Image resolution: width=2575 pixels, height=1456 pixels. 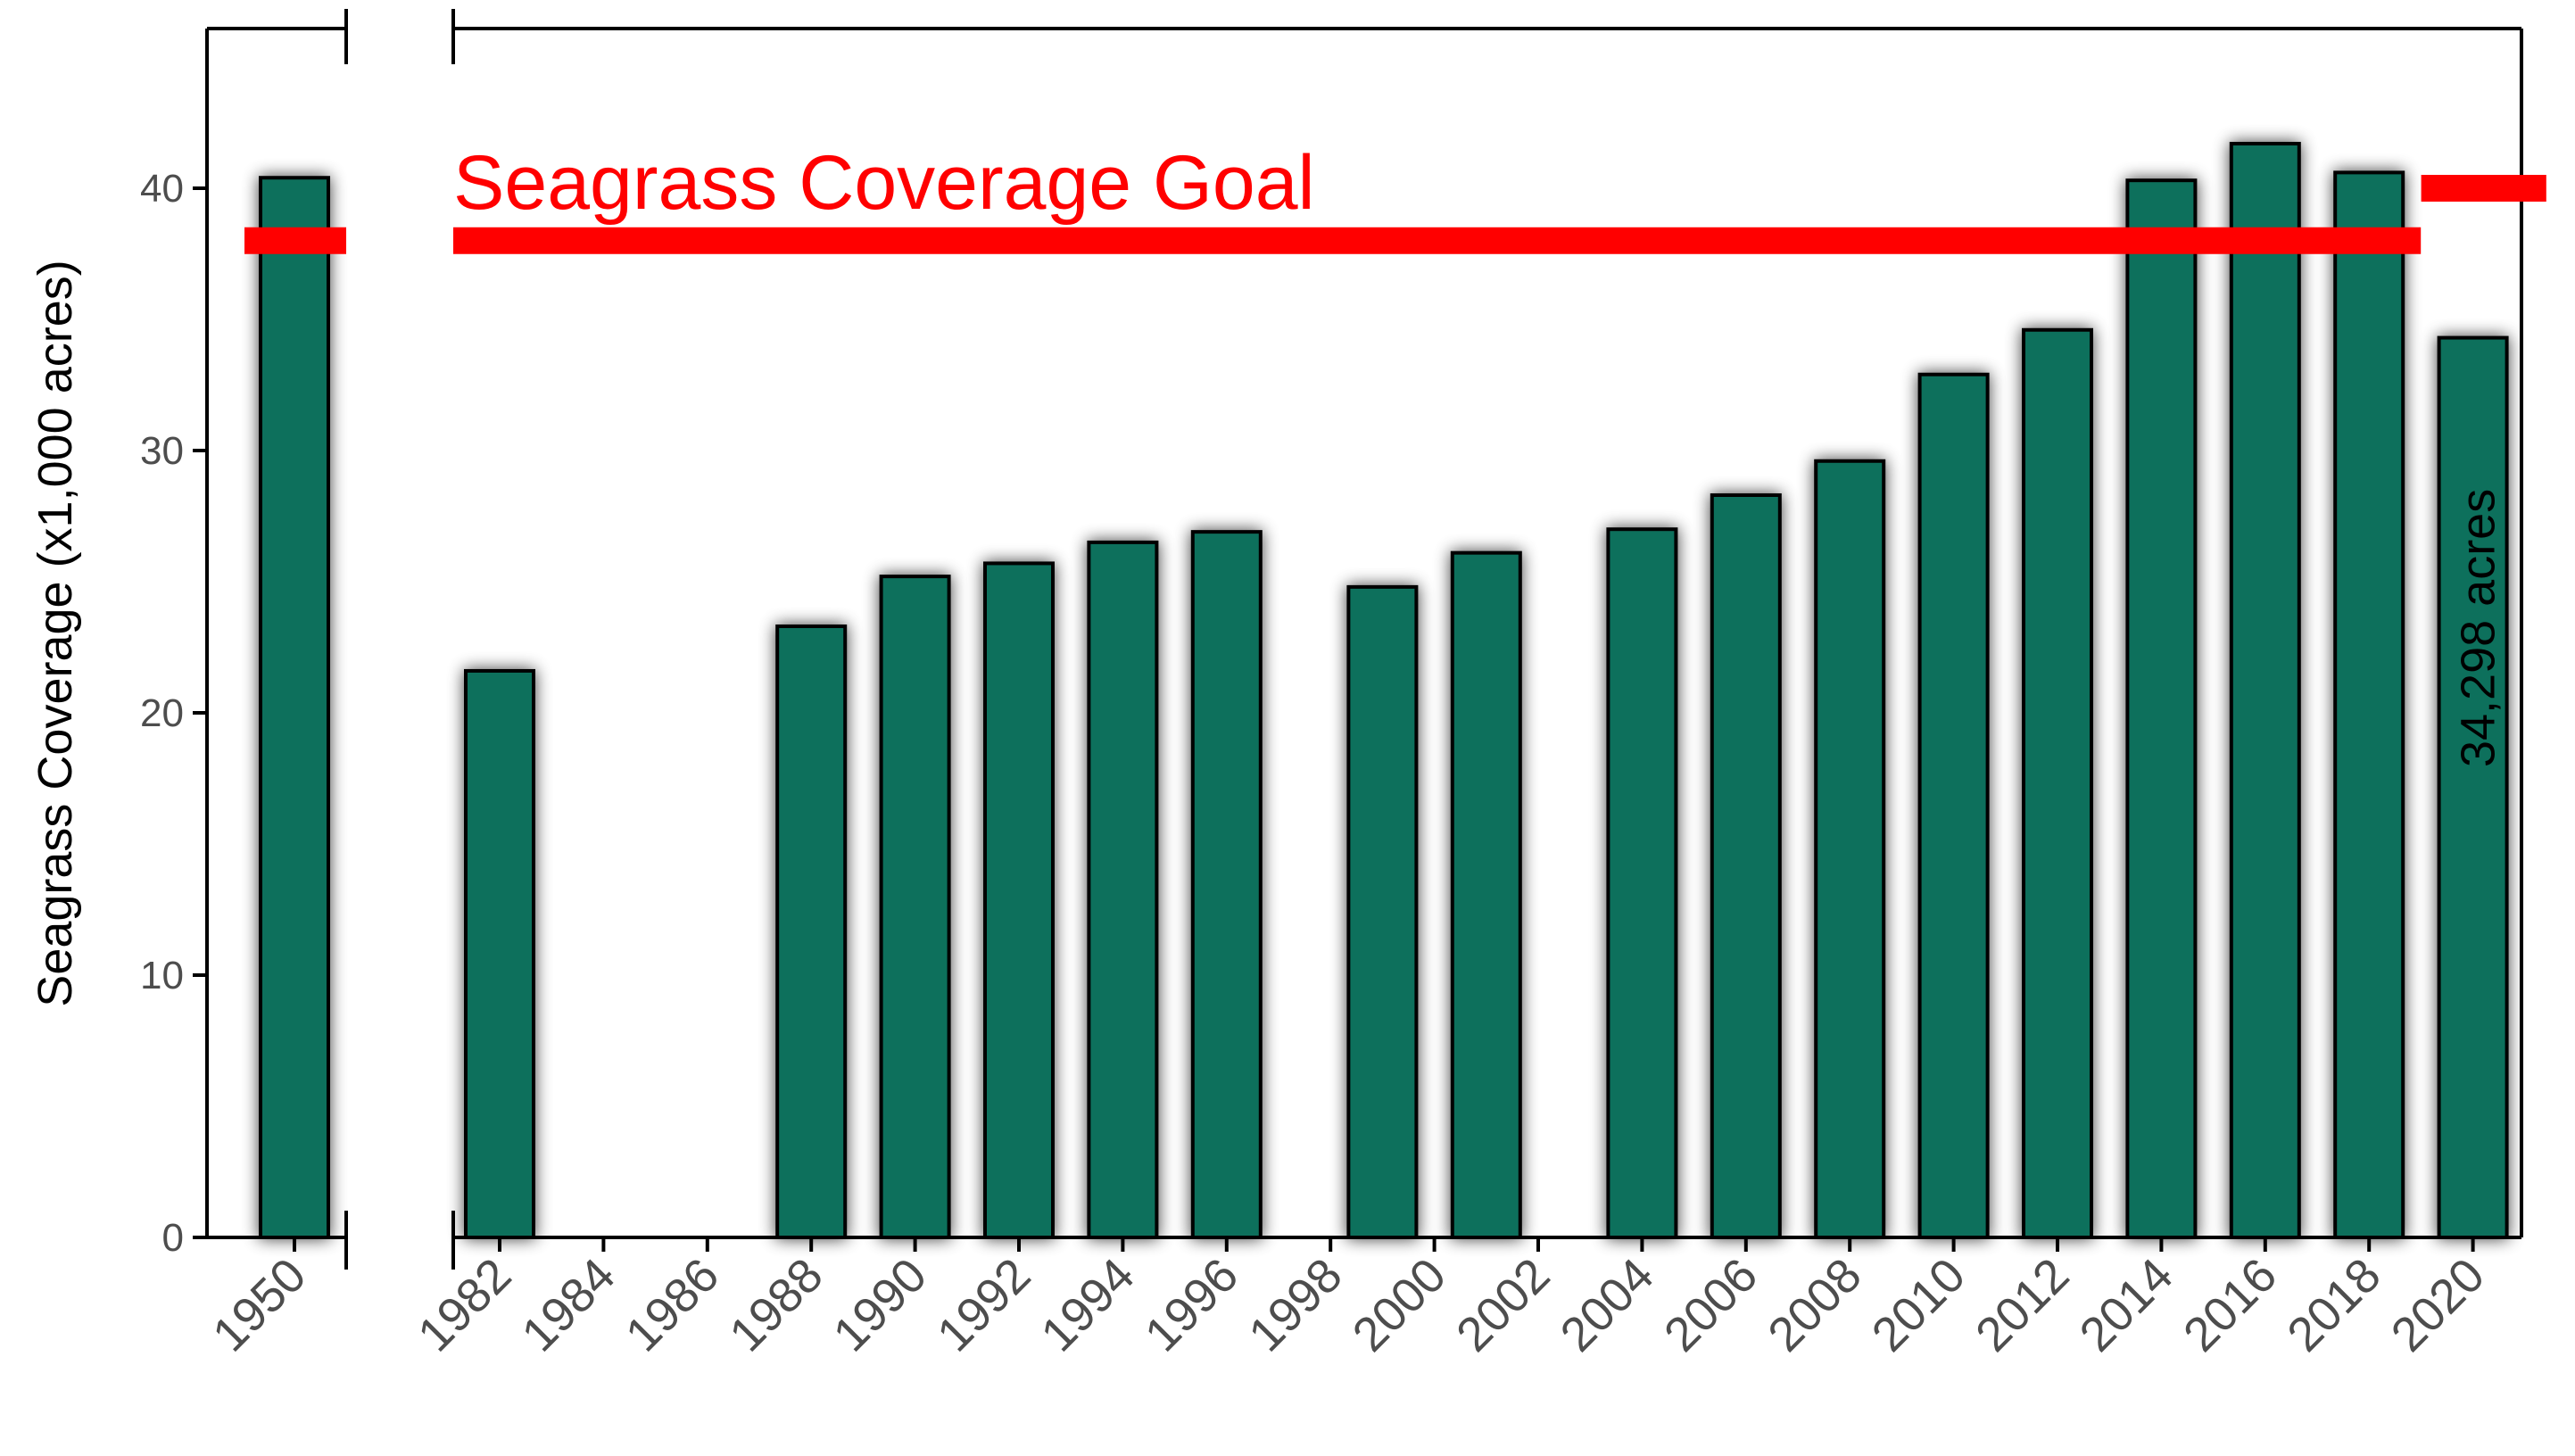 I want to click on x-tick-label-2000: 2000, so click(x=1399, y=1304).